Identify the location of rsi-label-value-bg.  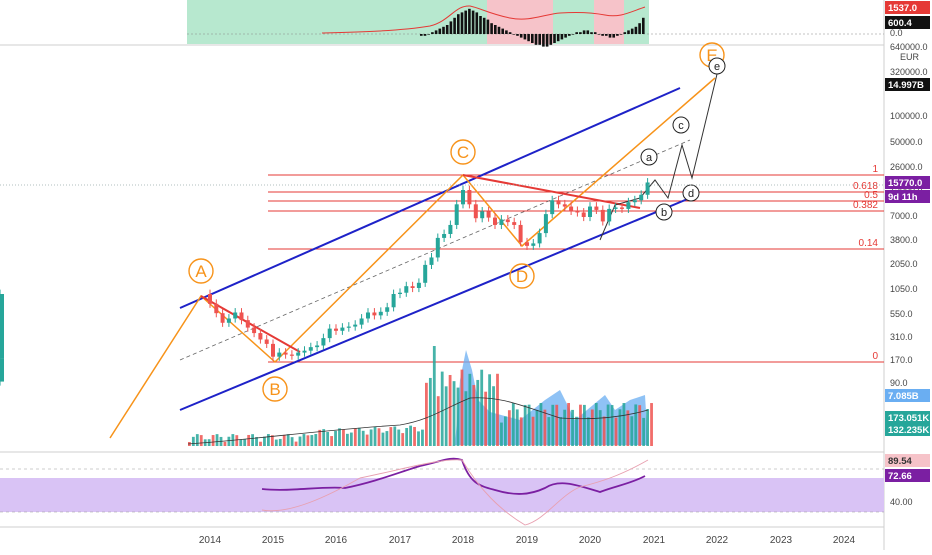
(907, 475).